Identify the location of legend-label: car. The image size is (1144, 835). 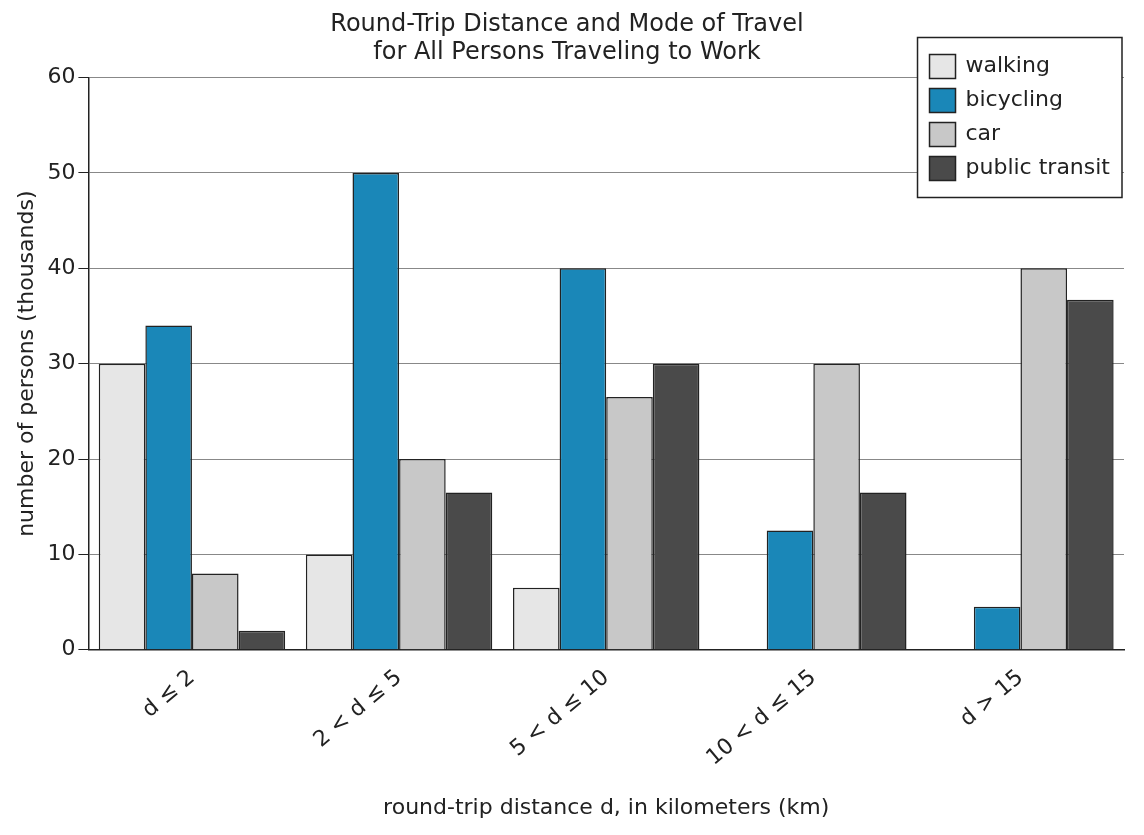
(983, 133).